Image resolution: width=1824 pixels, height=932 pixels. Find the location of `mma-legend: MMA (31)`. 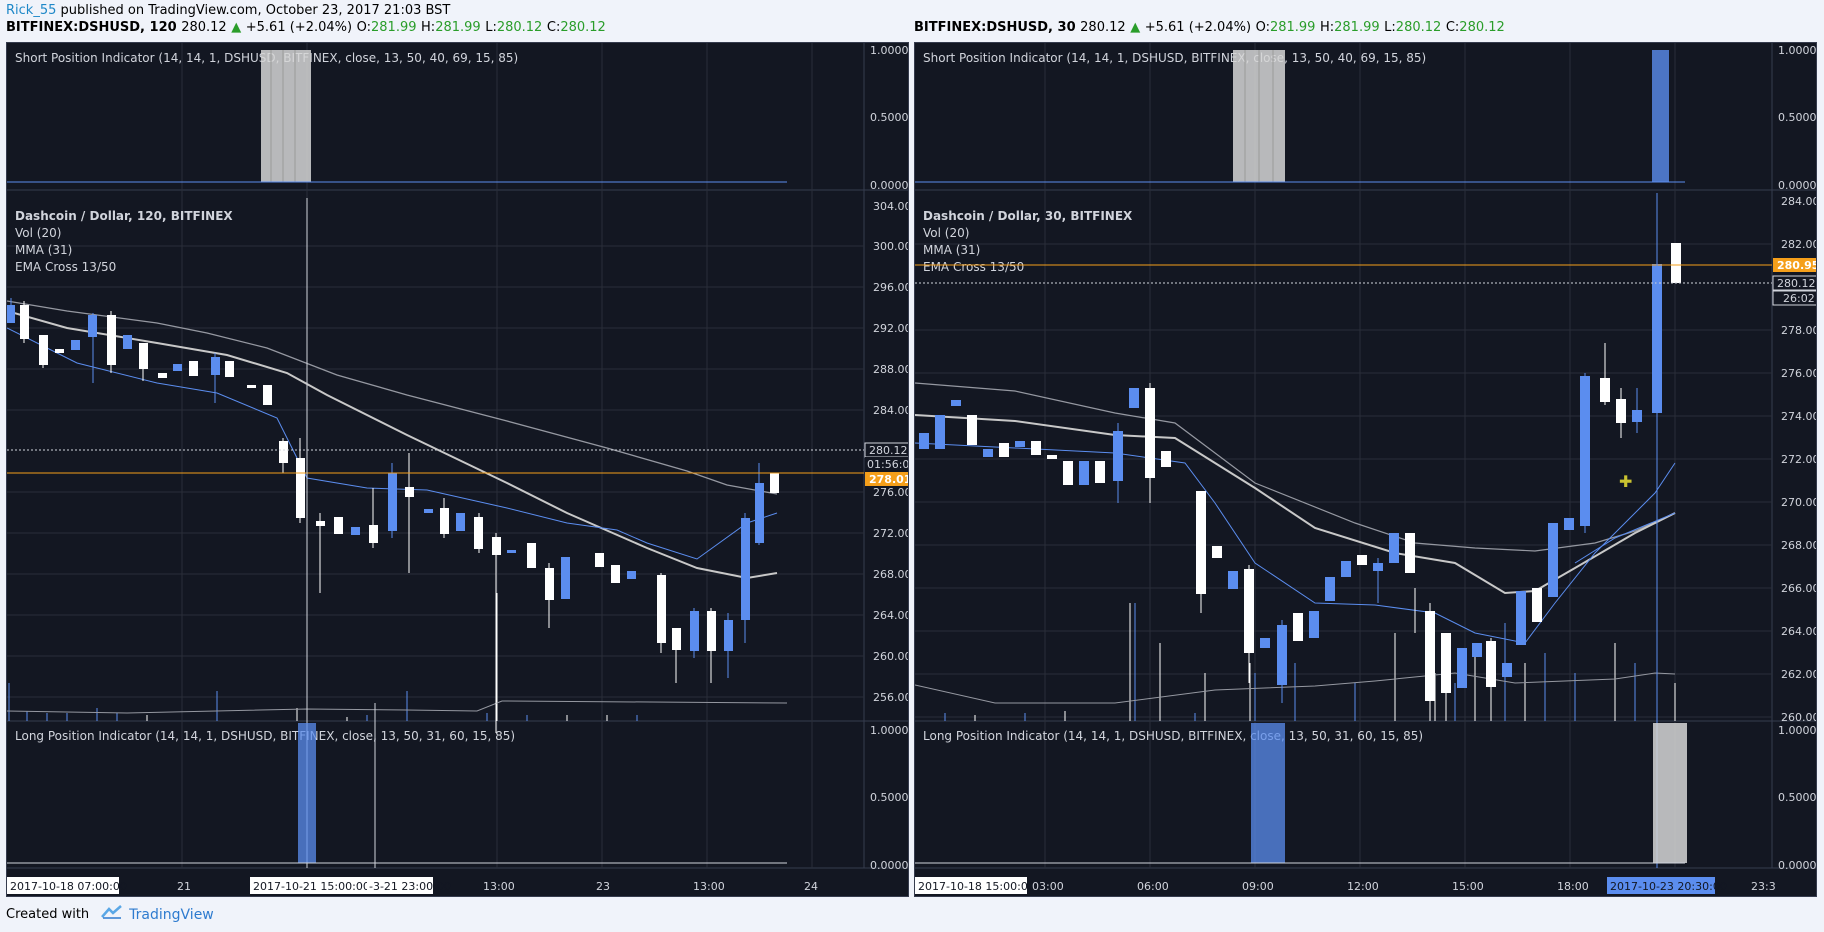

mma-legend: MMA (31) is located at coordinates (43, 250).